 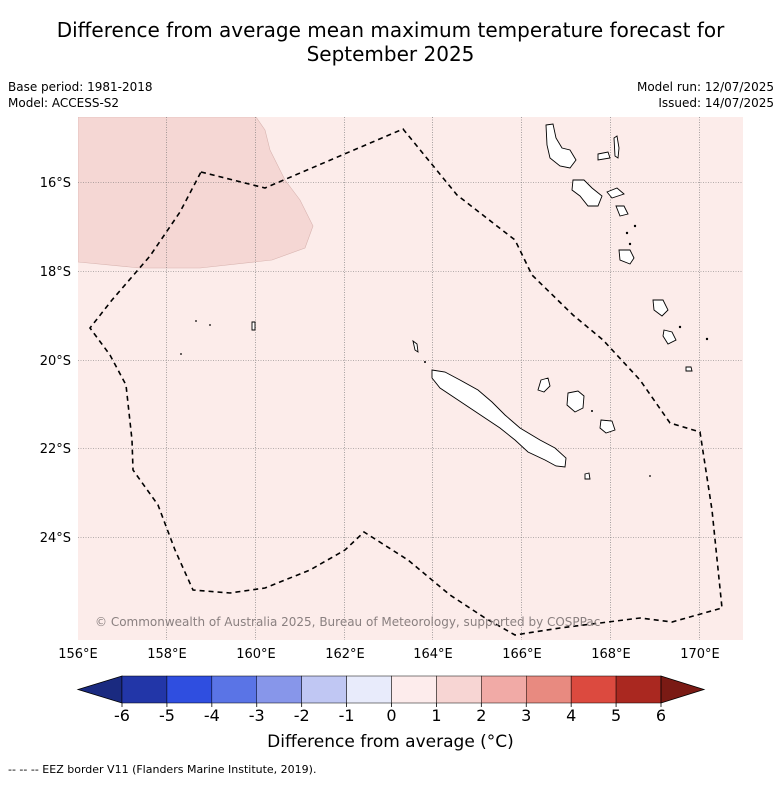 I want to click on colorbar-tick-label: 2, so click(x=481, y=715).